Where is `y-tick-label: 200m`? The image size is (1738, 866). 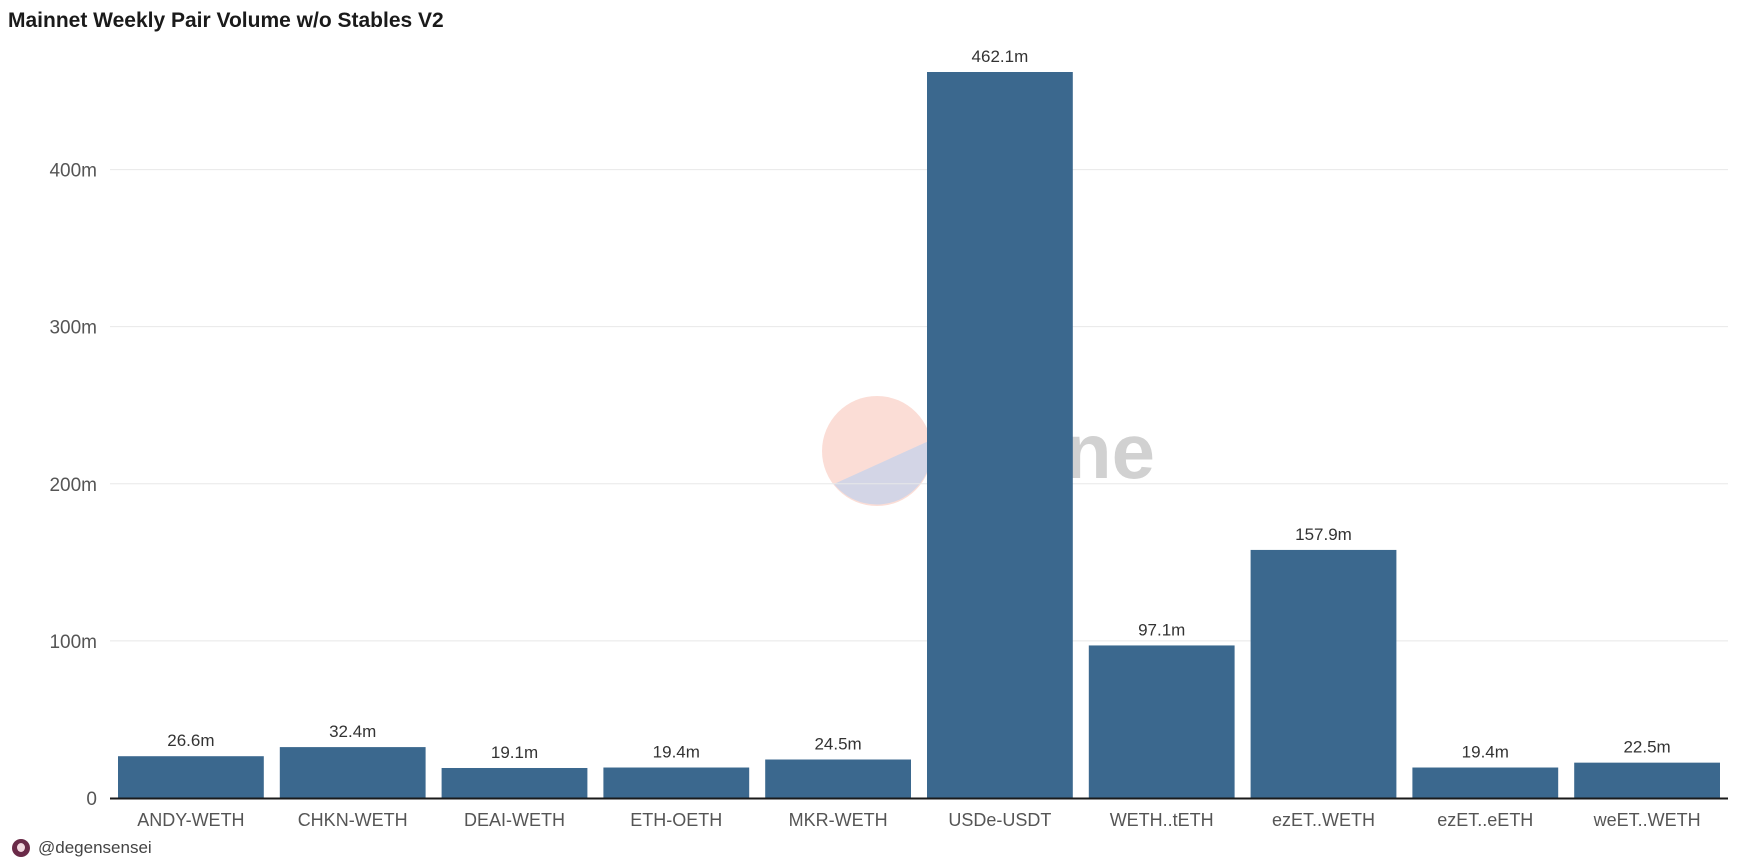 y-tick-label: 200m is located at coordinates (73, 485).